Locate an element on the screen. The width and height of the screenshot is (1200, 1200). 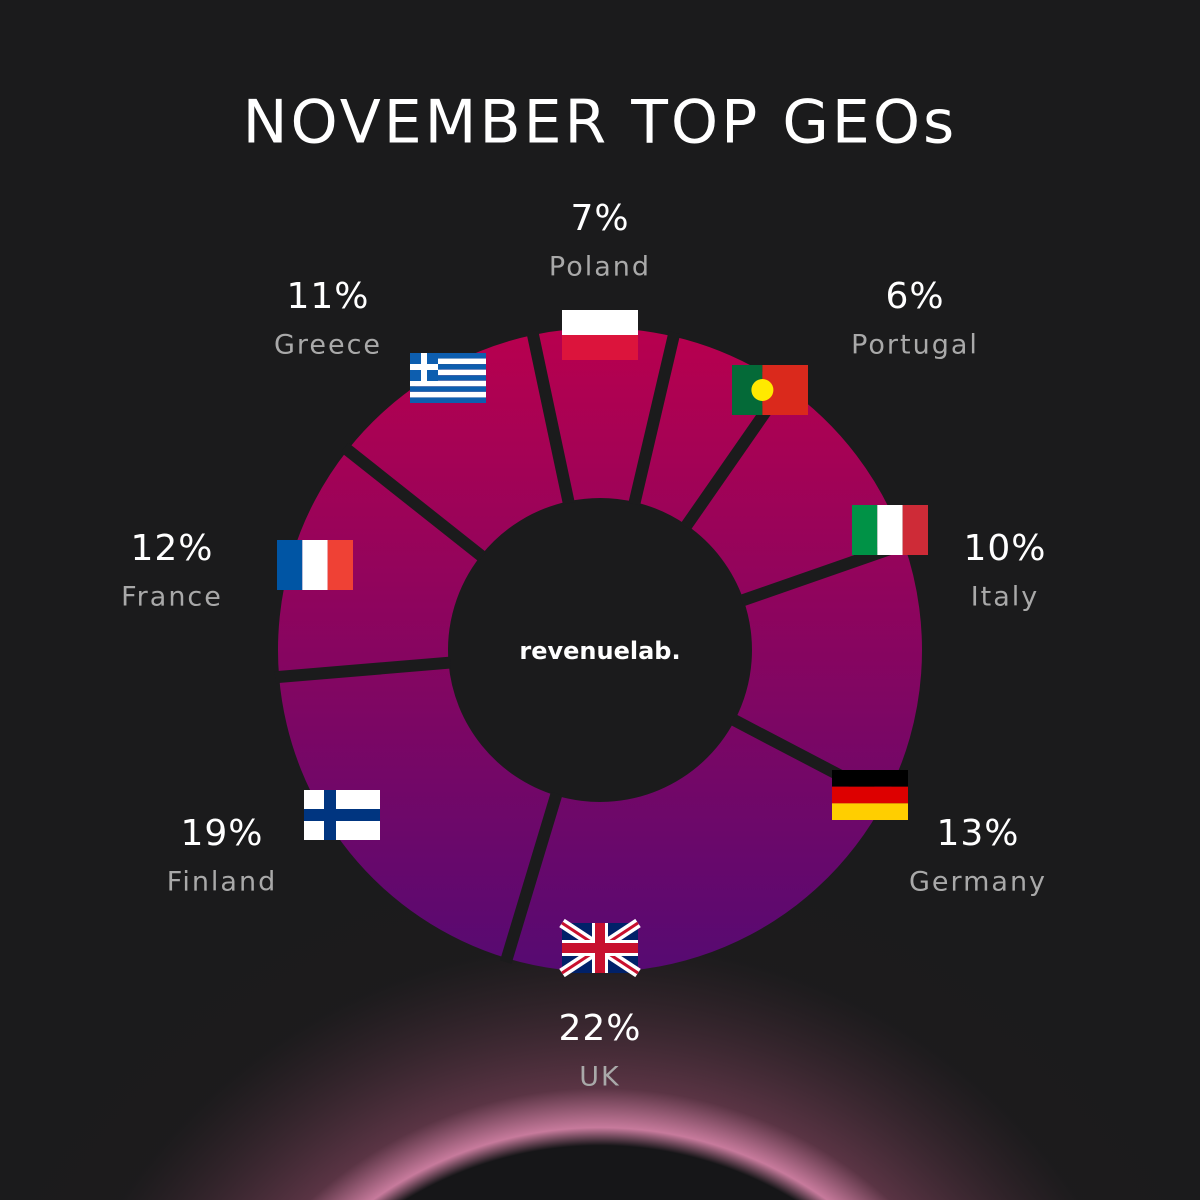
category-label: Germany is located at coordinates (978, 882).